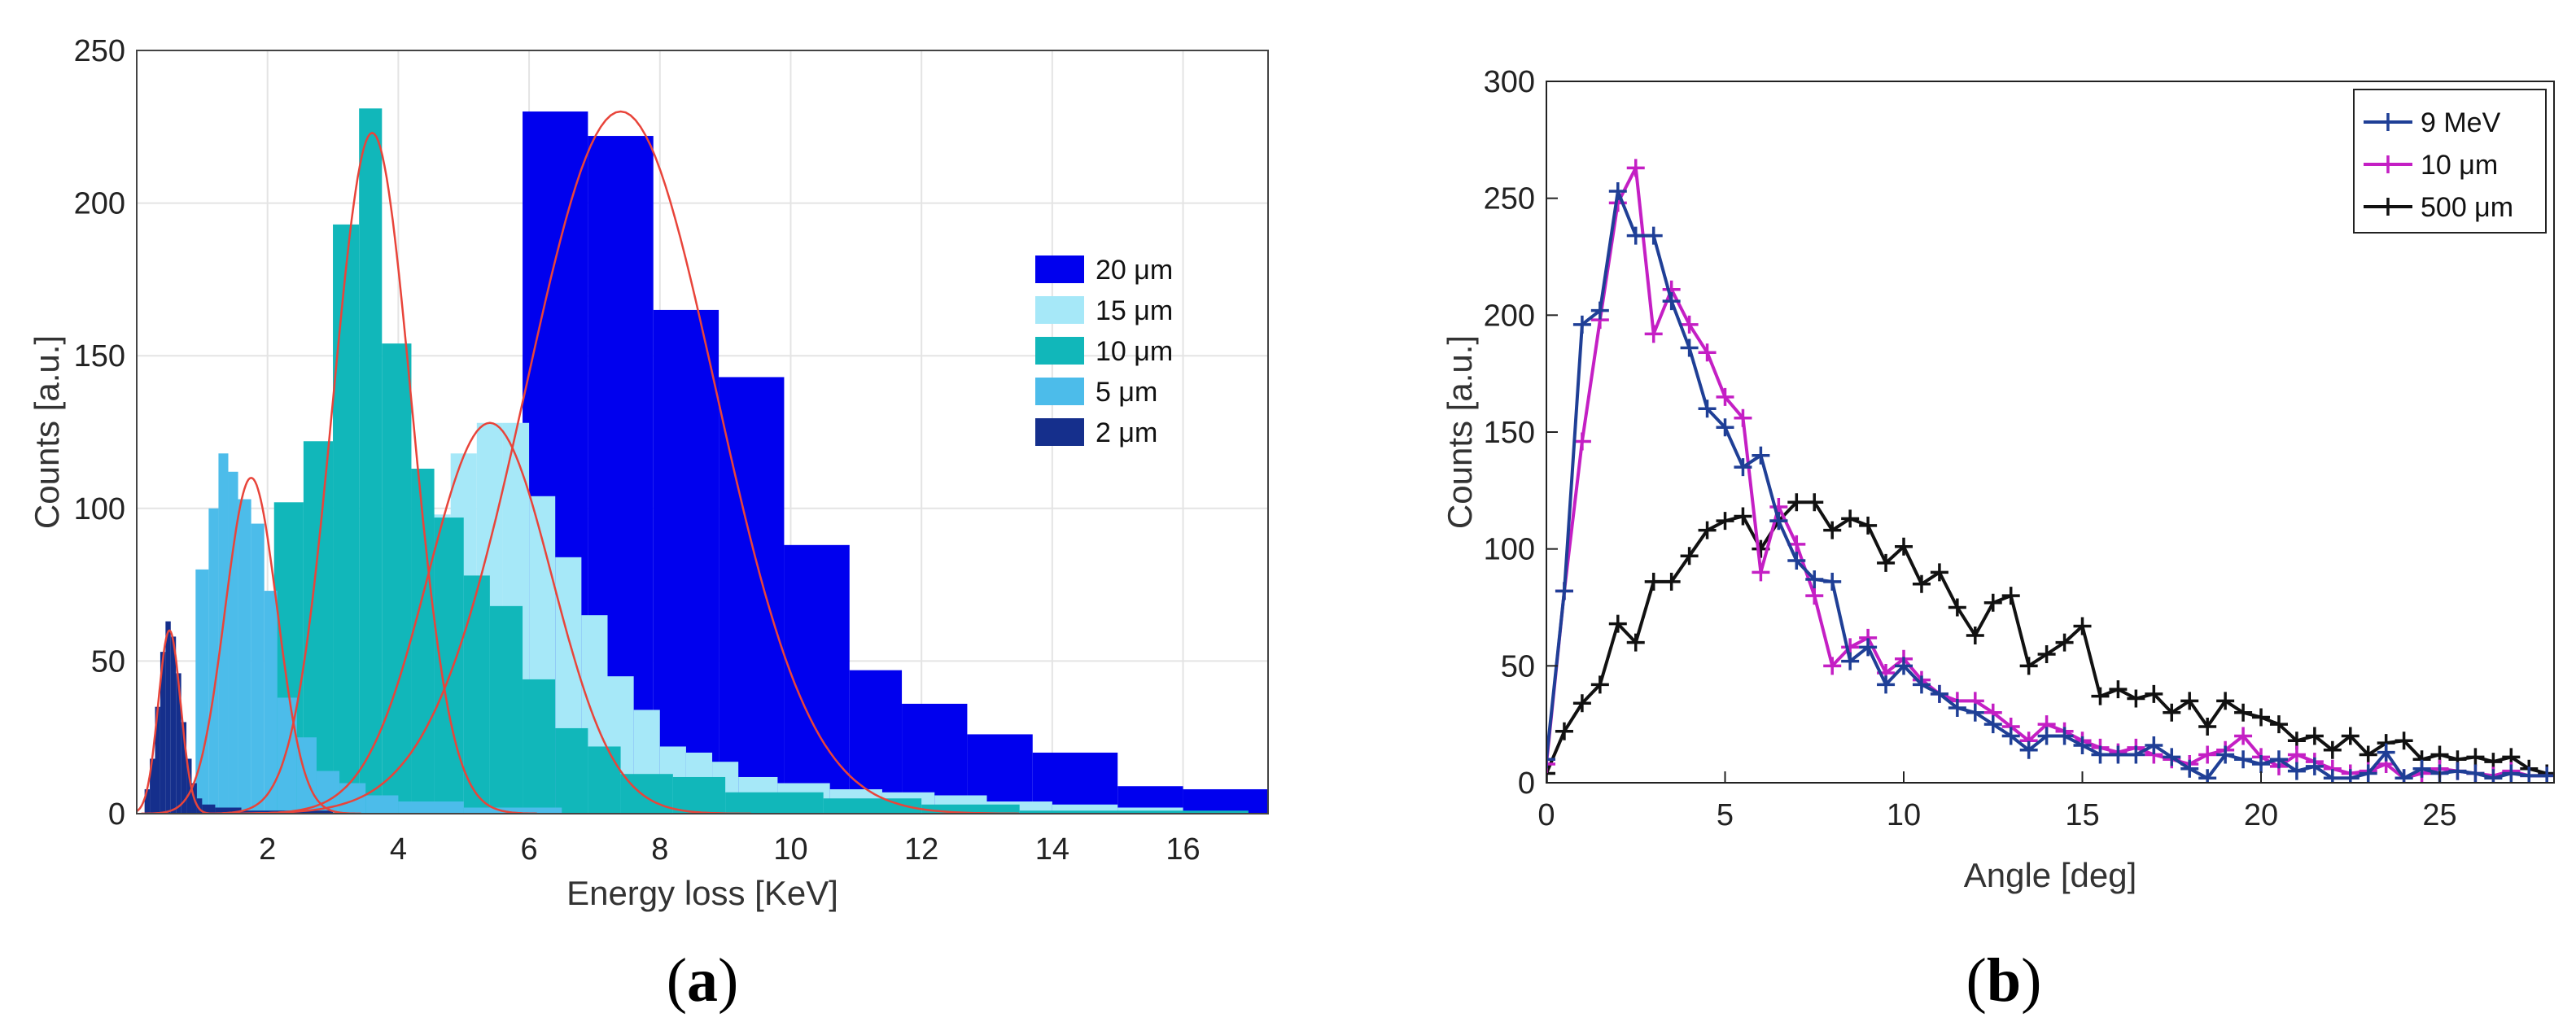 This screenshot has width=2576, height=1035. I want to click on x-tick-label: 4, so click(398, 849).